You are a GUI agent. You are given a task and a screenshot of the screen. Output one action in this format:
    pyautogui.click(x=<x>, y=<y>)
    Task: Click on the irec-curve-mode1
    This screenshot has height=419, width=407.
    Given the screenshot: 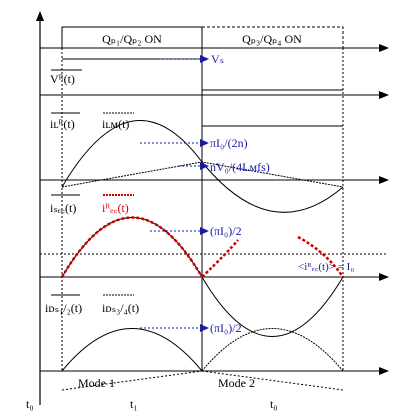 What is the action you would take?
    pyautogui.click(x=132, y=247)
    